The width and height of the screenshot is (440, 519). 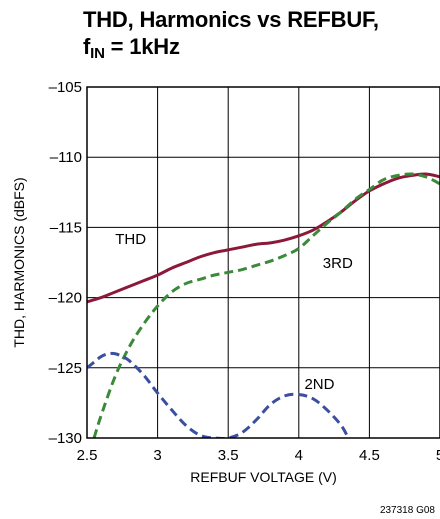 I want to click on series-label-2nd: 2ND, so click(x=319, y=384).